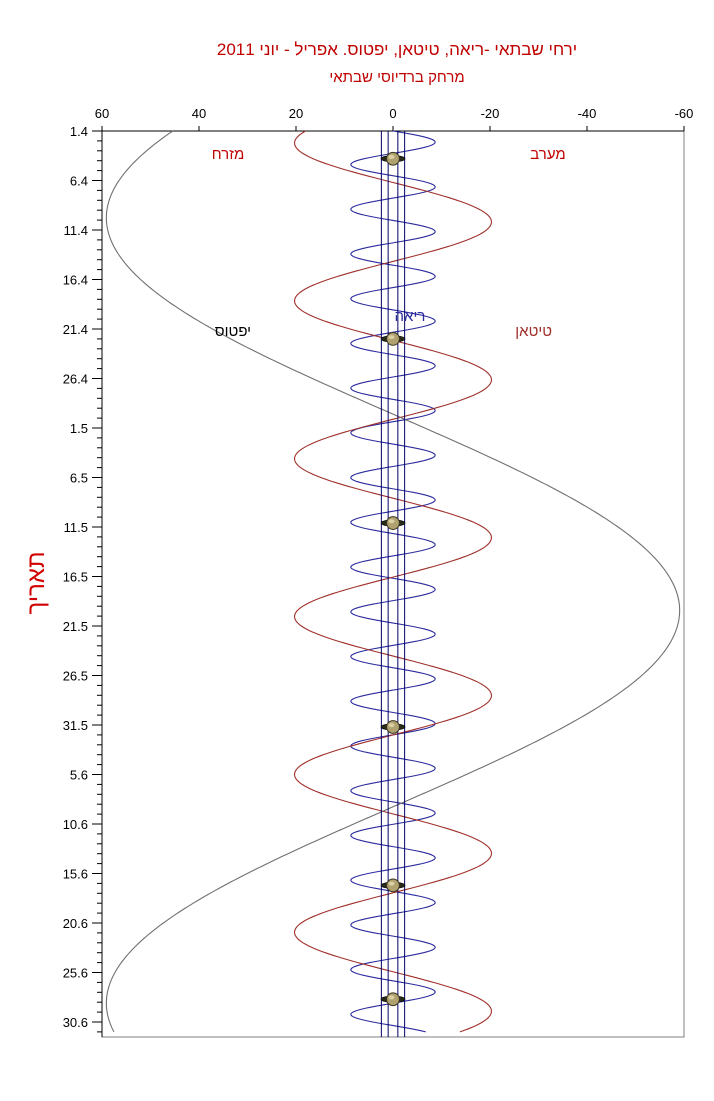 Image resolution: width=714 pixels, height=1101 pixels. What do you see at coordinates (36, 582) in the screenshot?
I see `y-axis-label: תאריך` at bounding box center [36, 582].